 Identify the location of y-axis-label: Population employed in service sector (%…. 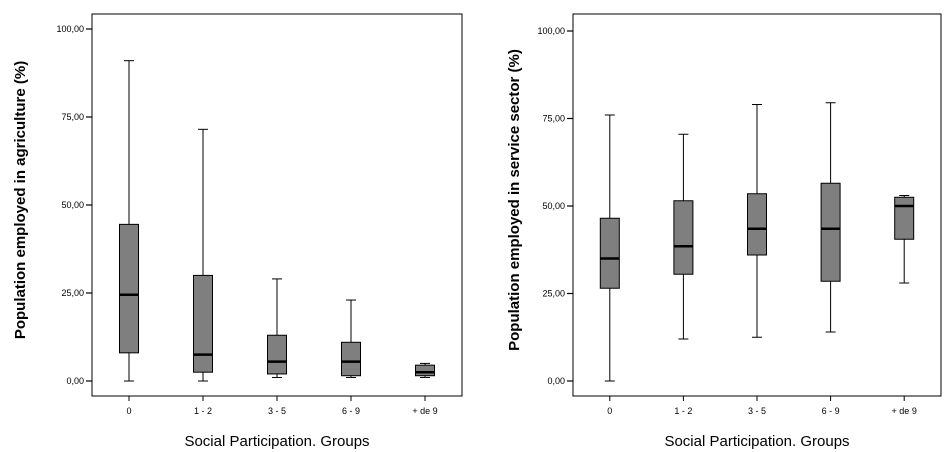
(514, 200).